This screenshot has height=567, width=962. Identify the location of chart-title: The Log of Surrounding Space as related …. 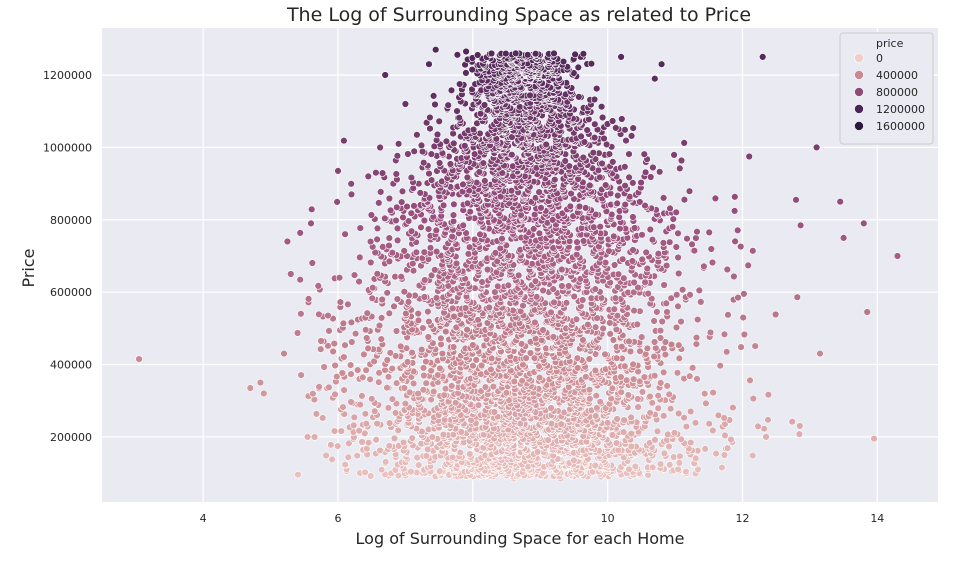
(518, 15).